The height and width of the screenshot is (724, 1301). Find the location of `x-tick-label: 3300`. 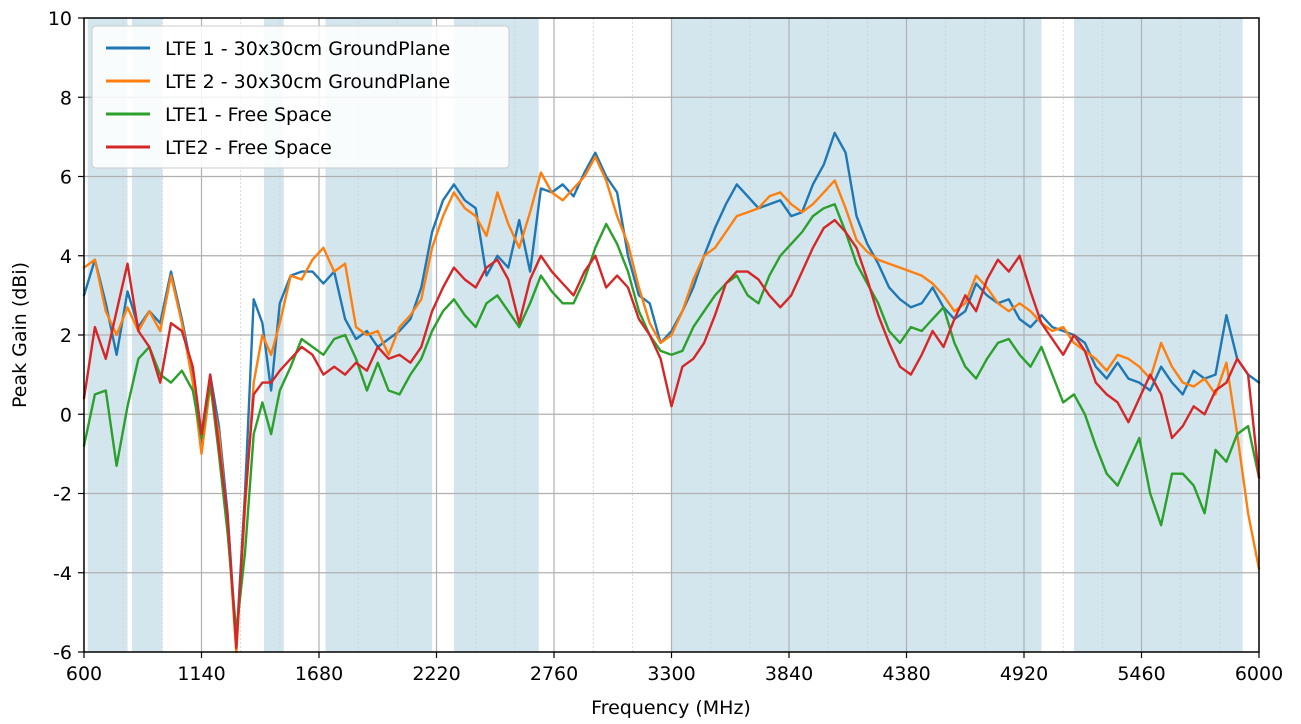

x-tick-label: 3300 is located at coordinates (671, 674).